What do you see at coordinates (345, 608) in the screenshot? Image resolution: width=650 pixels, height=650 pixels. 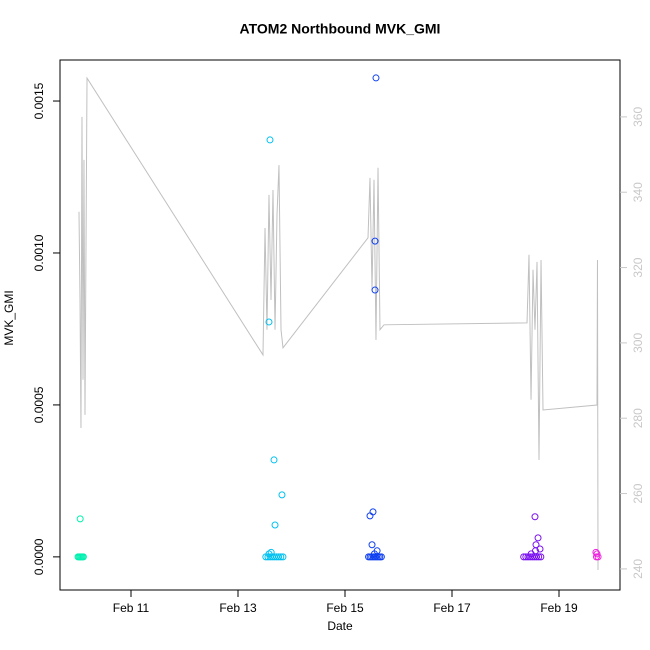 I see `x-tick-label: Feb 15` at bounding box center [345, 608].